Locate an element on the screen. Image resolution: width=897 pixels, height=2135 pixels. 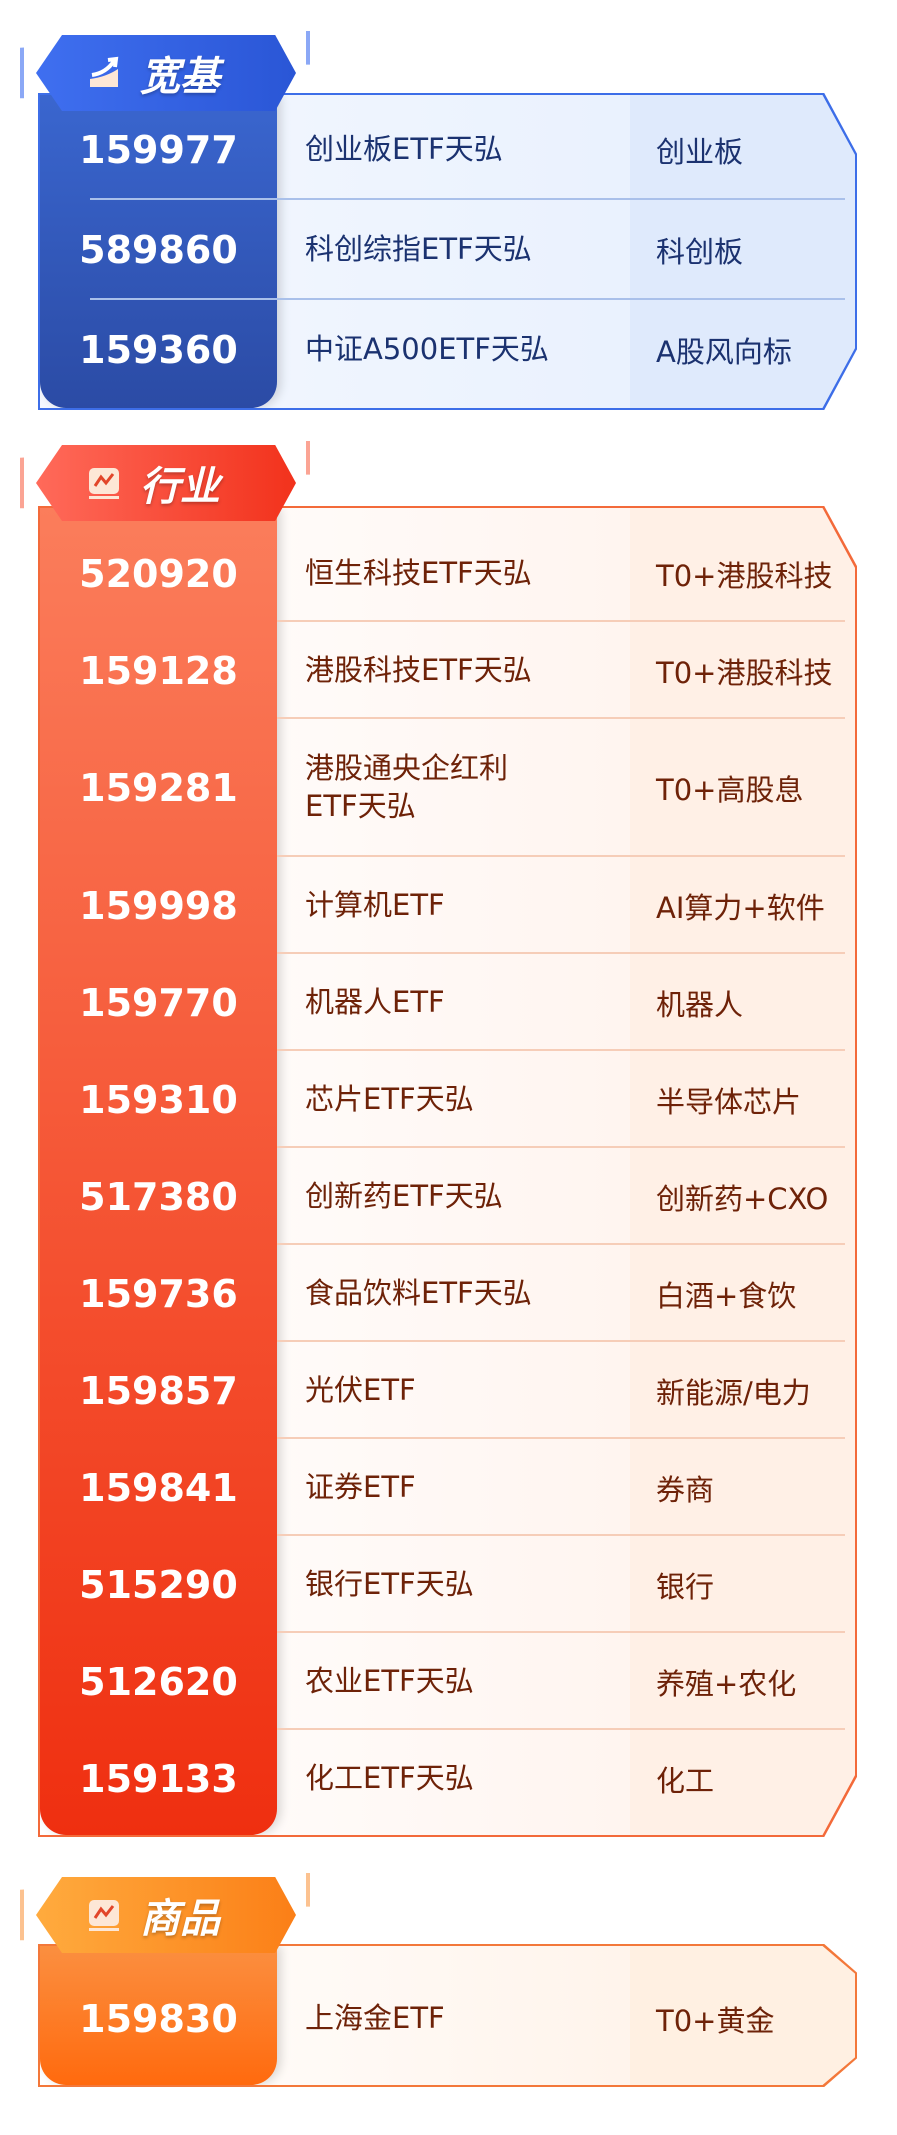
fund-name: 创新药ETF天弘 is located at coordinates (404, 1195).